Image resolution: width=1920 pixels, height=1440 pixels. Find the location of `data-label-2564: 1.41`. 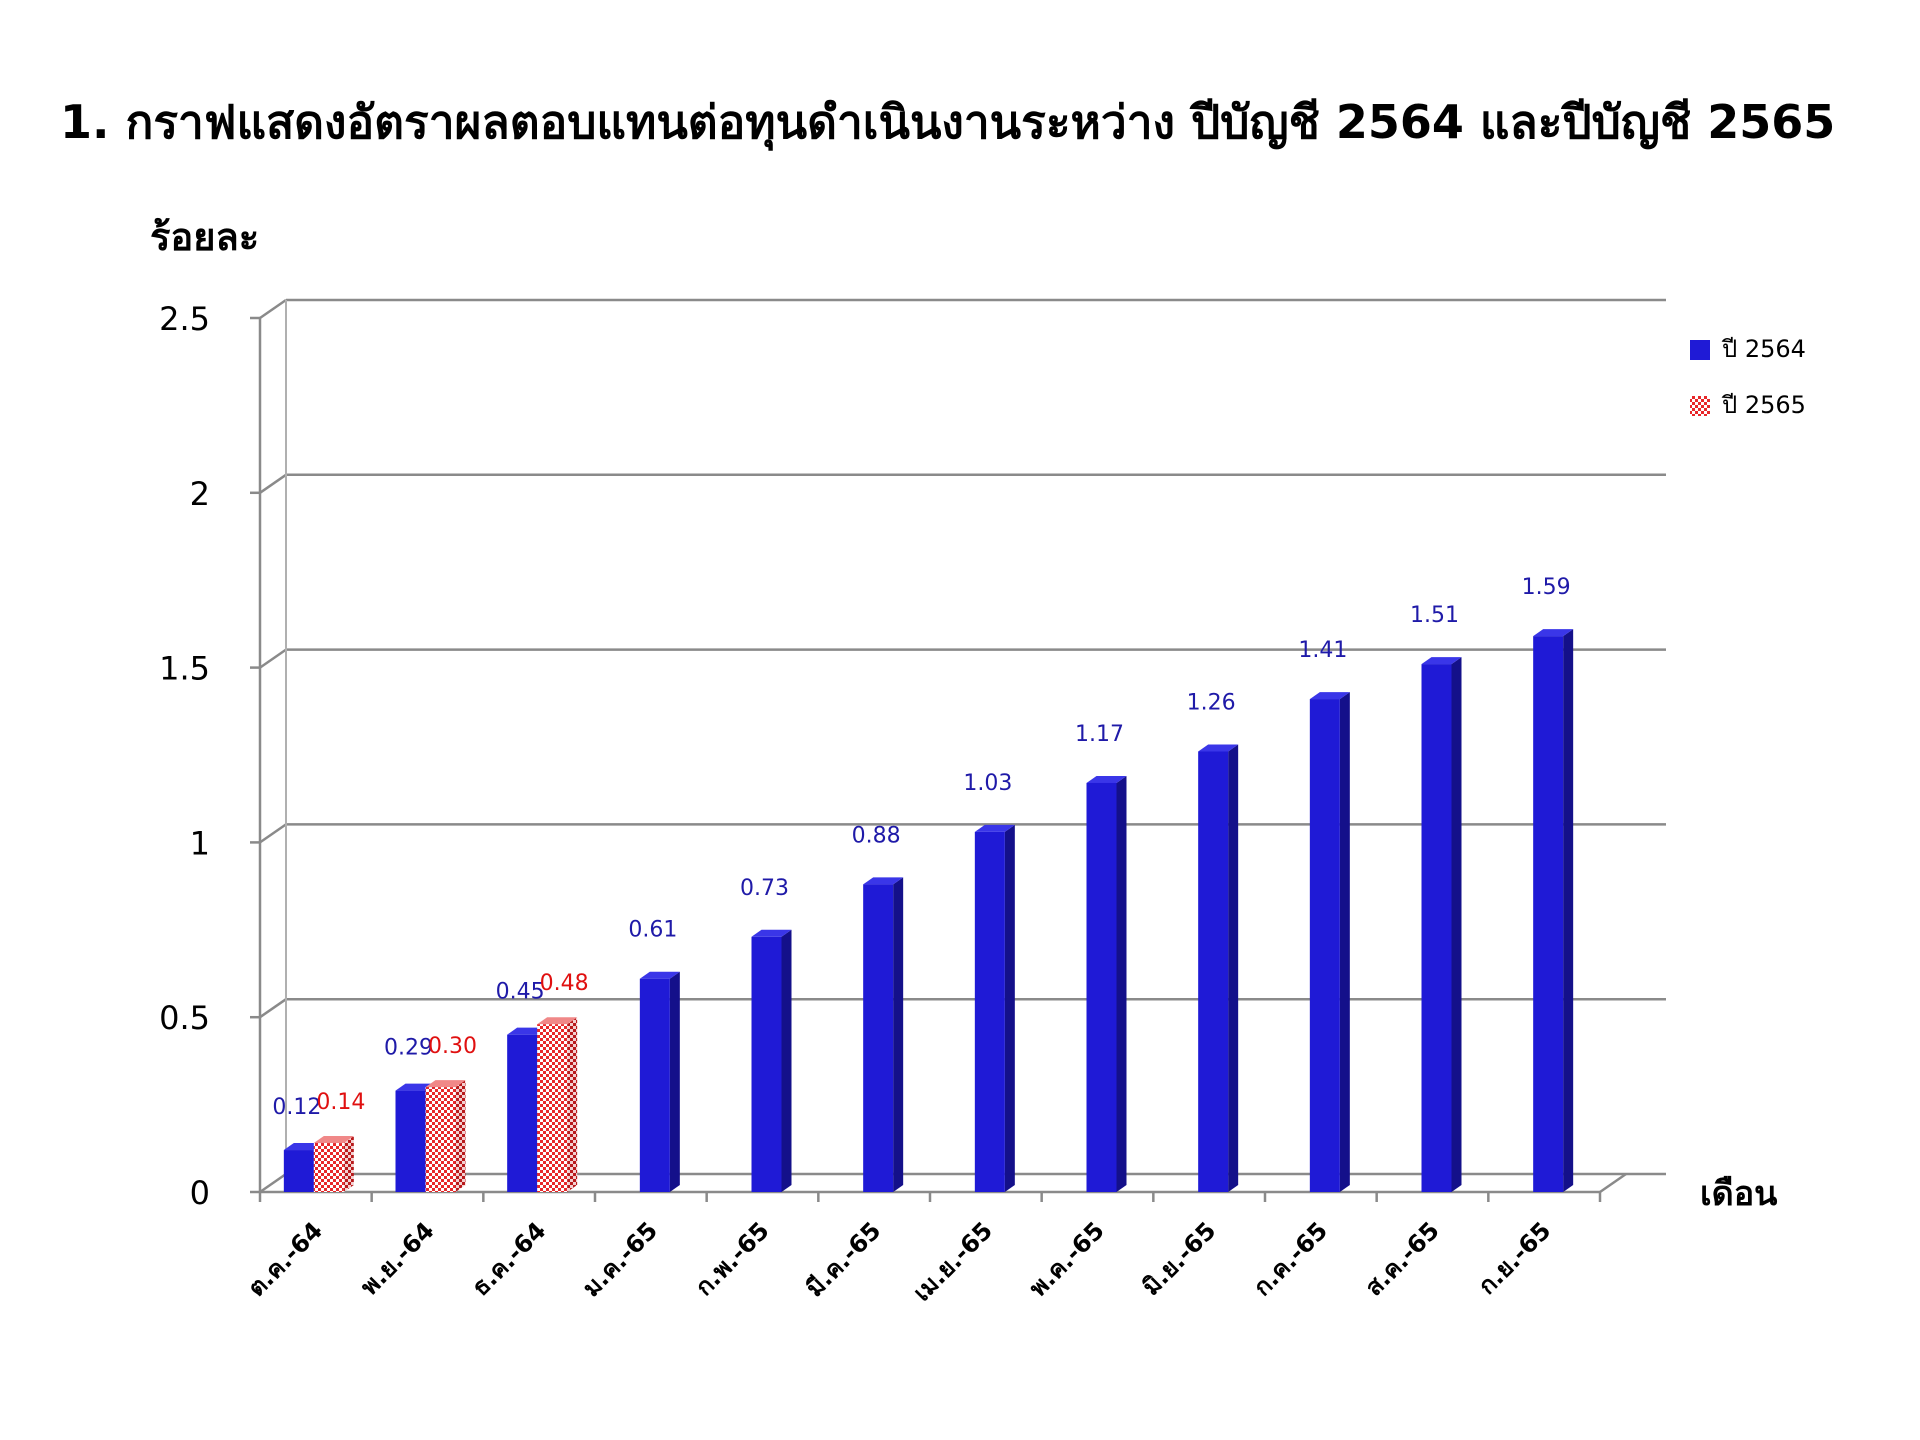

data-label-2564: 1.41 is located at coordinates (1322, 650).